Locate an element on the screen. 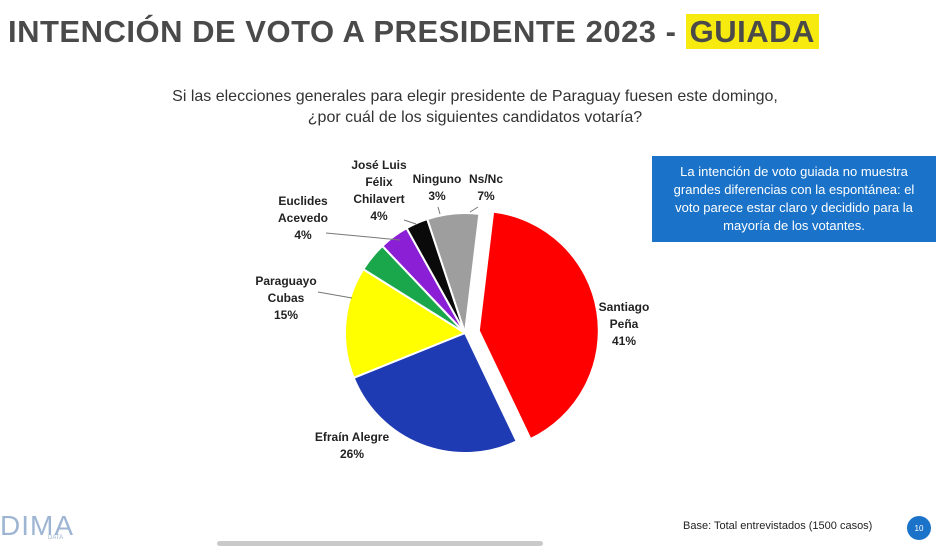 The height and width of the screenshot is (548, 945). pie-label-line: Paraguayo is located at coordinates (285, 281).